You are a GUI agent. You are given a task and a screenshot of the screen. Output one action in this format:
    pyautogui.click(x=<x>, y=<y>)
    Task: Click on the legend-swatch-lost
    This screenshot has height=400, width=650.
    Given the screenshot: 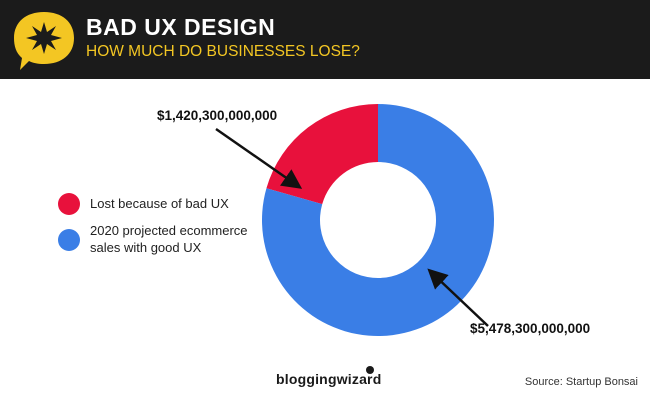 What is the action you would take?
    pyautogui.click(x=69, y=204)
    